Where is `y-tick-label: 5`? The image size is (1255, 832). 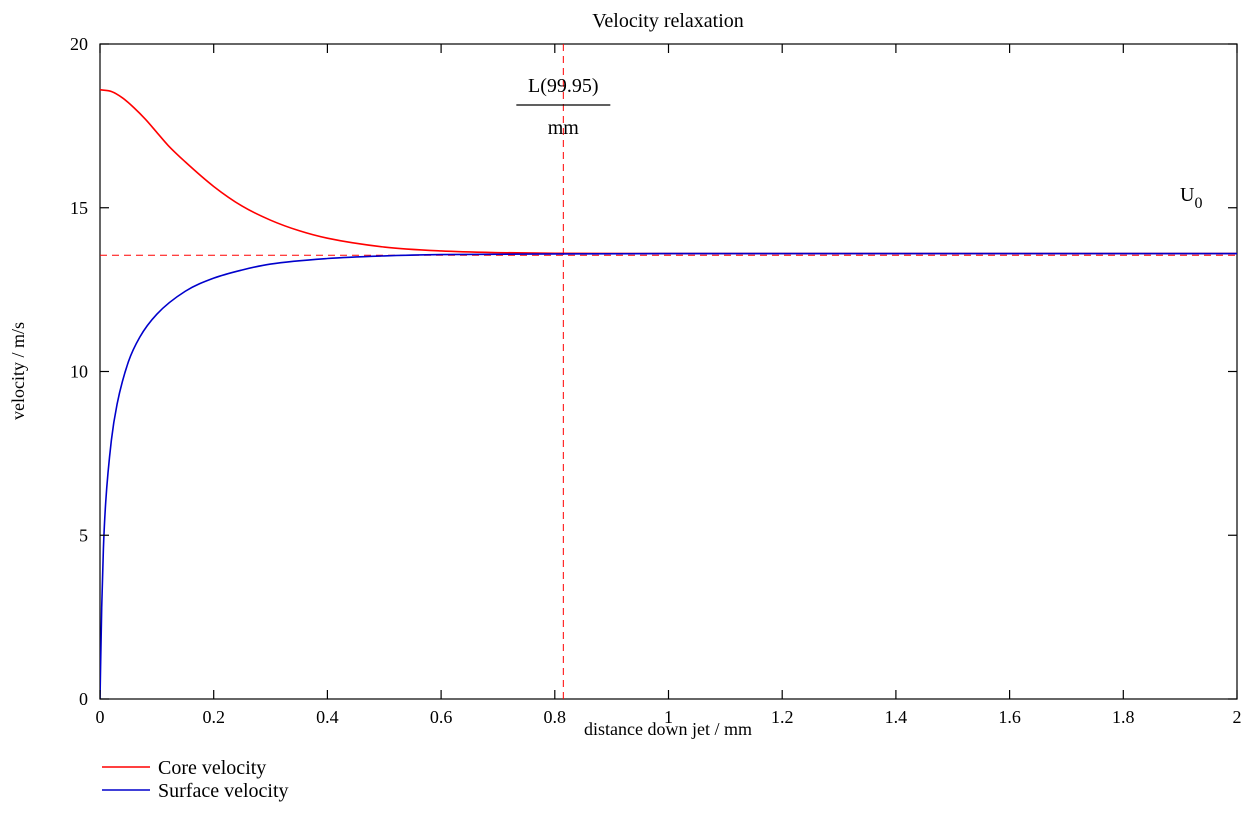
y-tick-label: 5 is located at coordinates (83, 535).